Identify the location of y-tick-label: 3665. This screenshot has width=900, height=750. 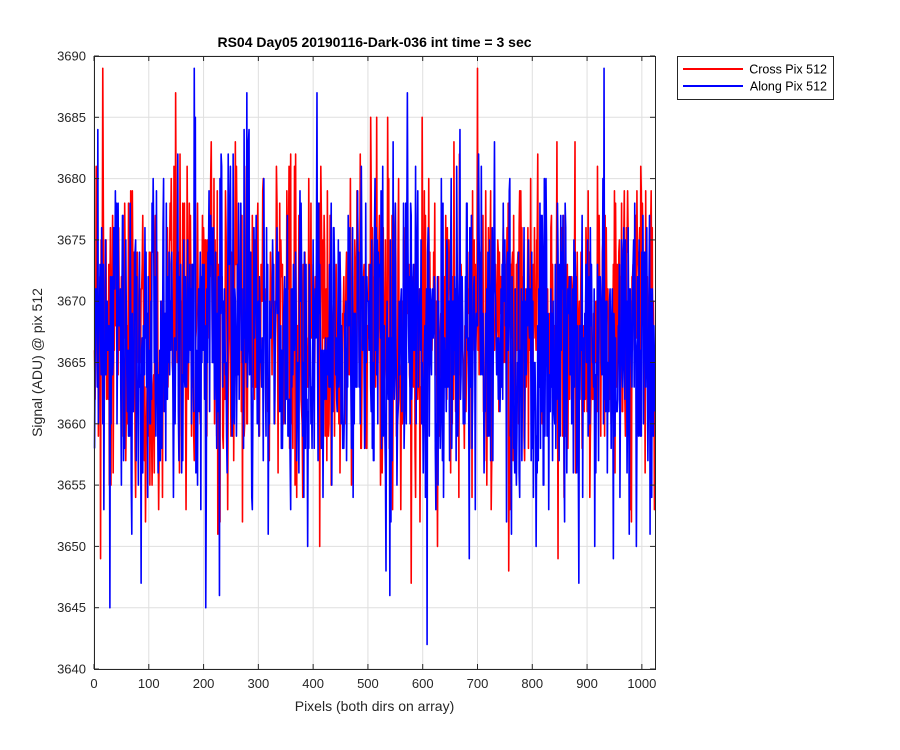
(71, 362).